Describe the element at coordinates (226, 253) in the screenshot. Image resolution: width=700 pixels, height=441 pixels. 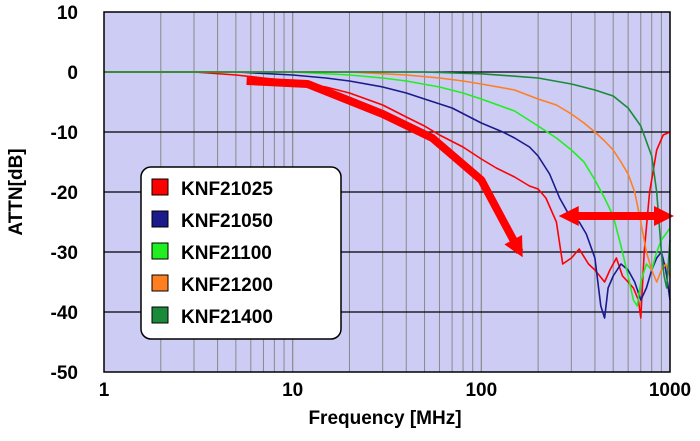
I see `legend-label: KNF21100` at that location.